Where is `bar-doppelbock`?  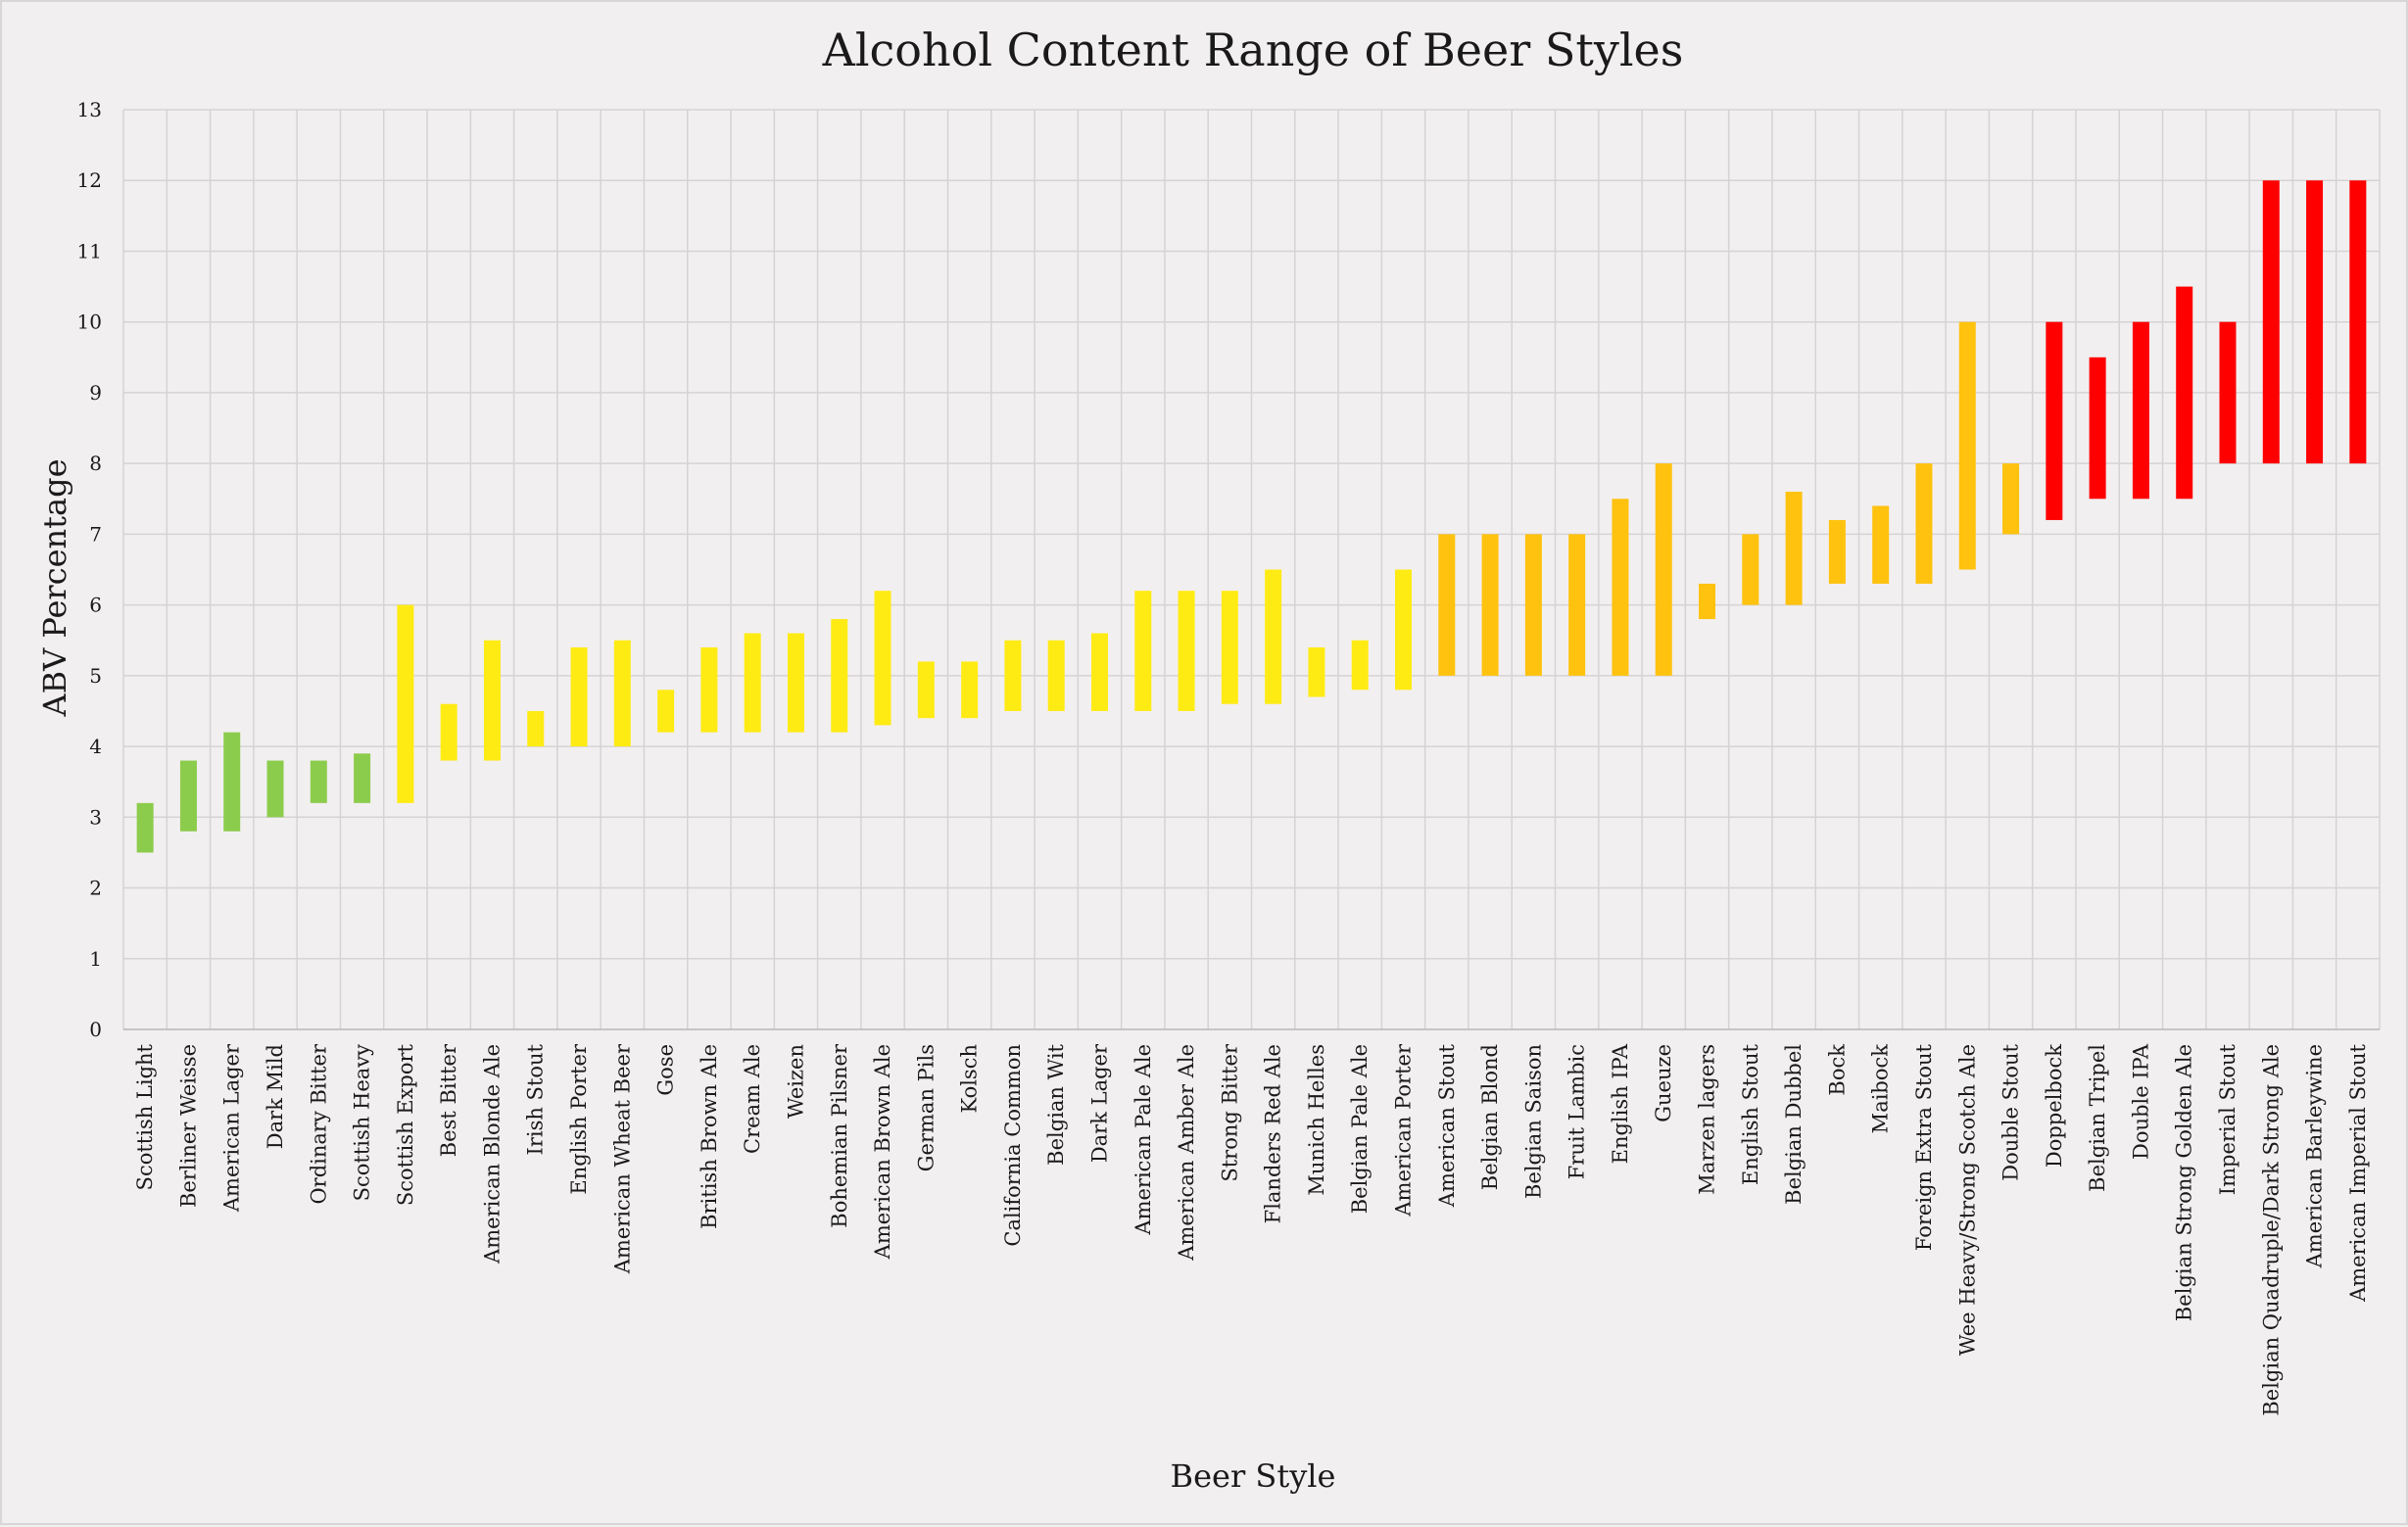 bar-doppelbock is located at coordinates (2054, 420).